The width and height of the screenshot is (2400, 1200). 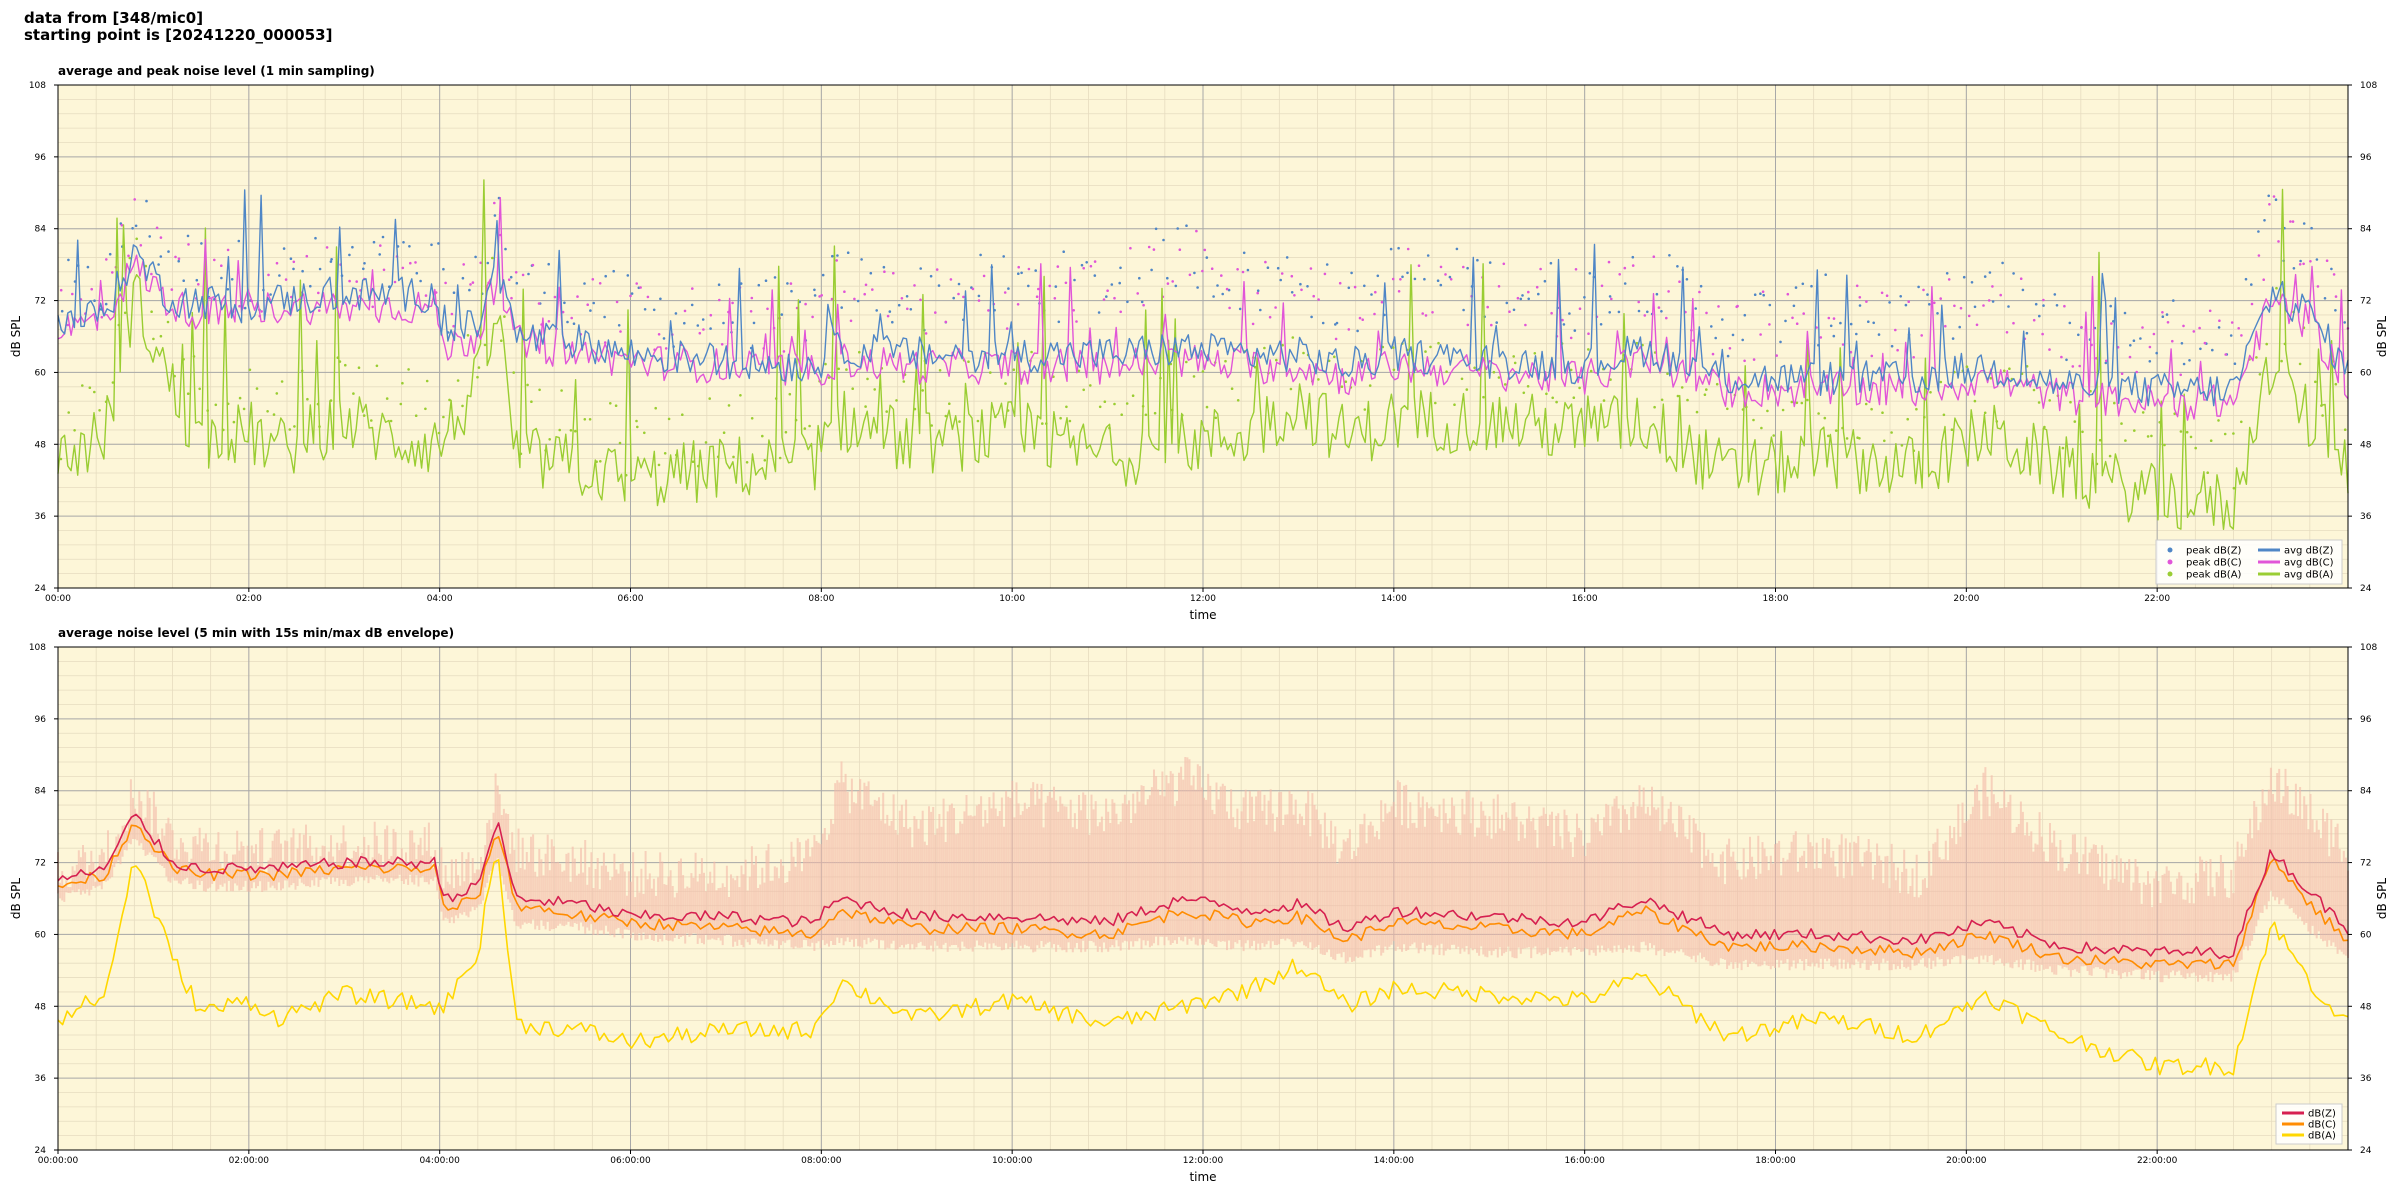 What do you see at coordinates (1202, 1177) in the screenshot?
I see `bottom-x-axis-label: time` at bounding box center [1202, 1177].